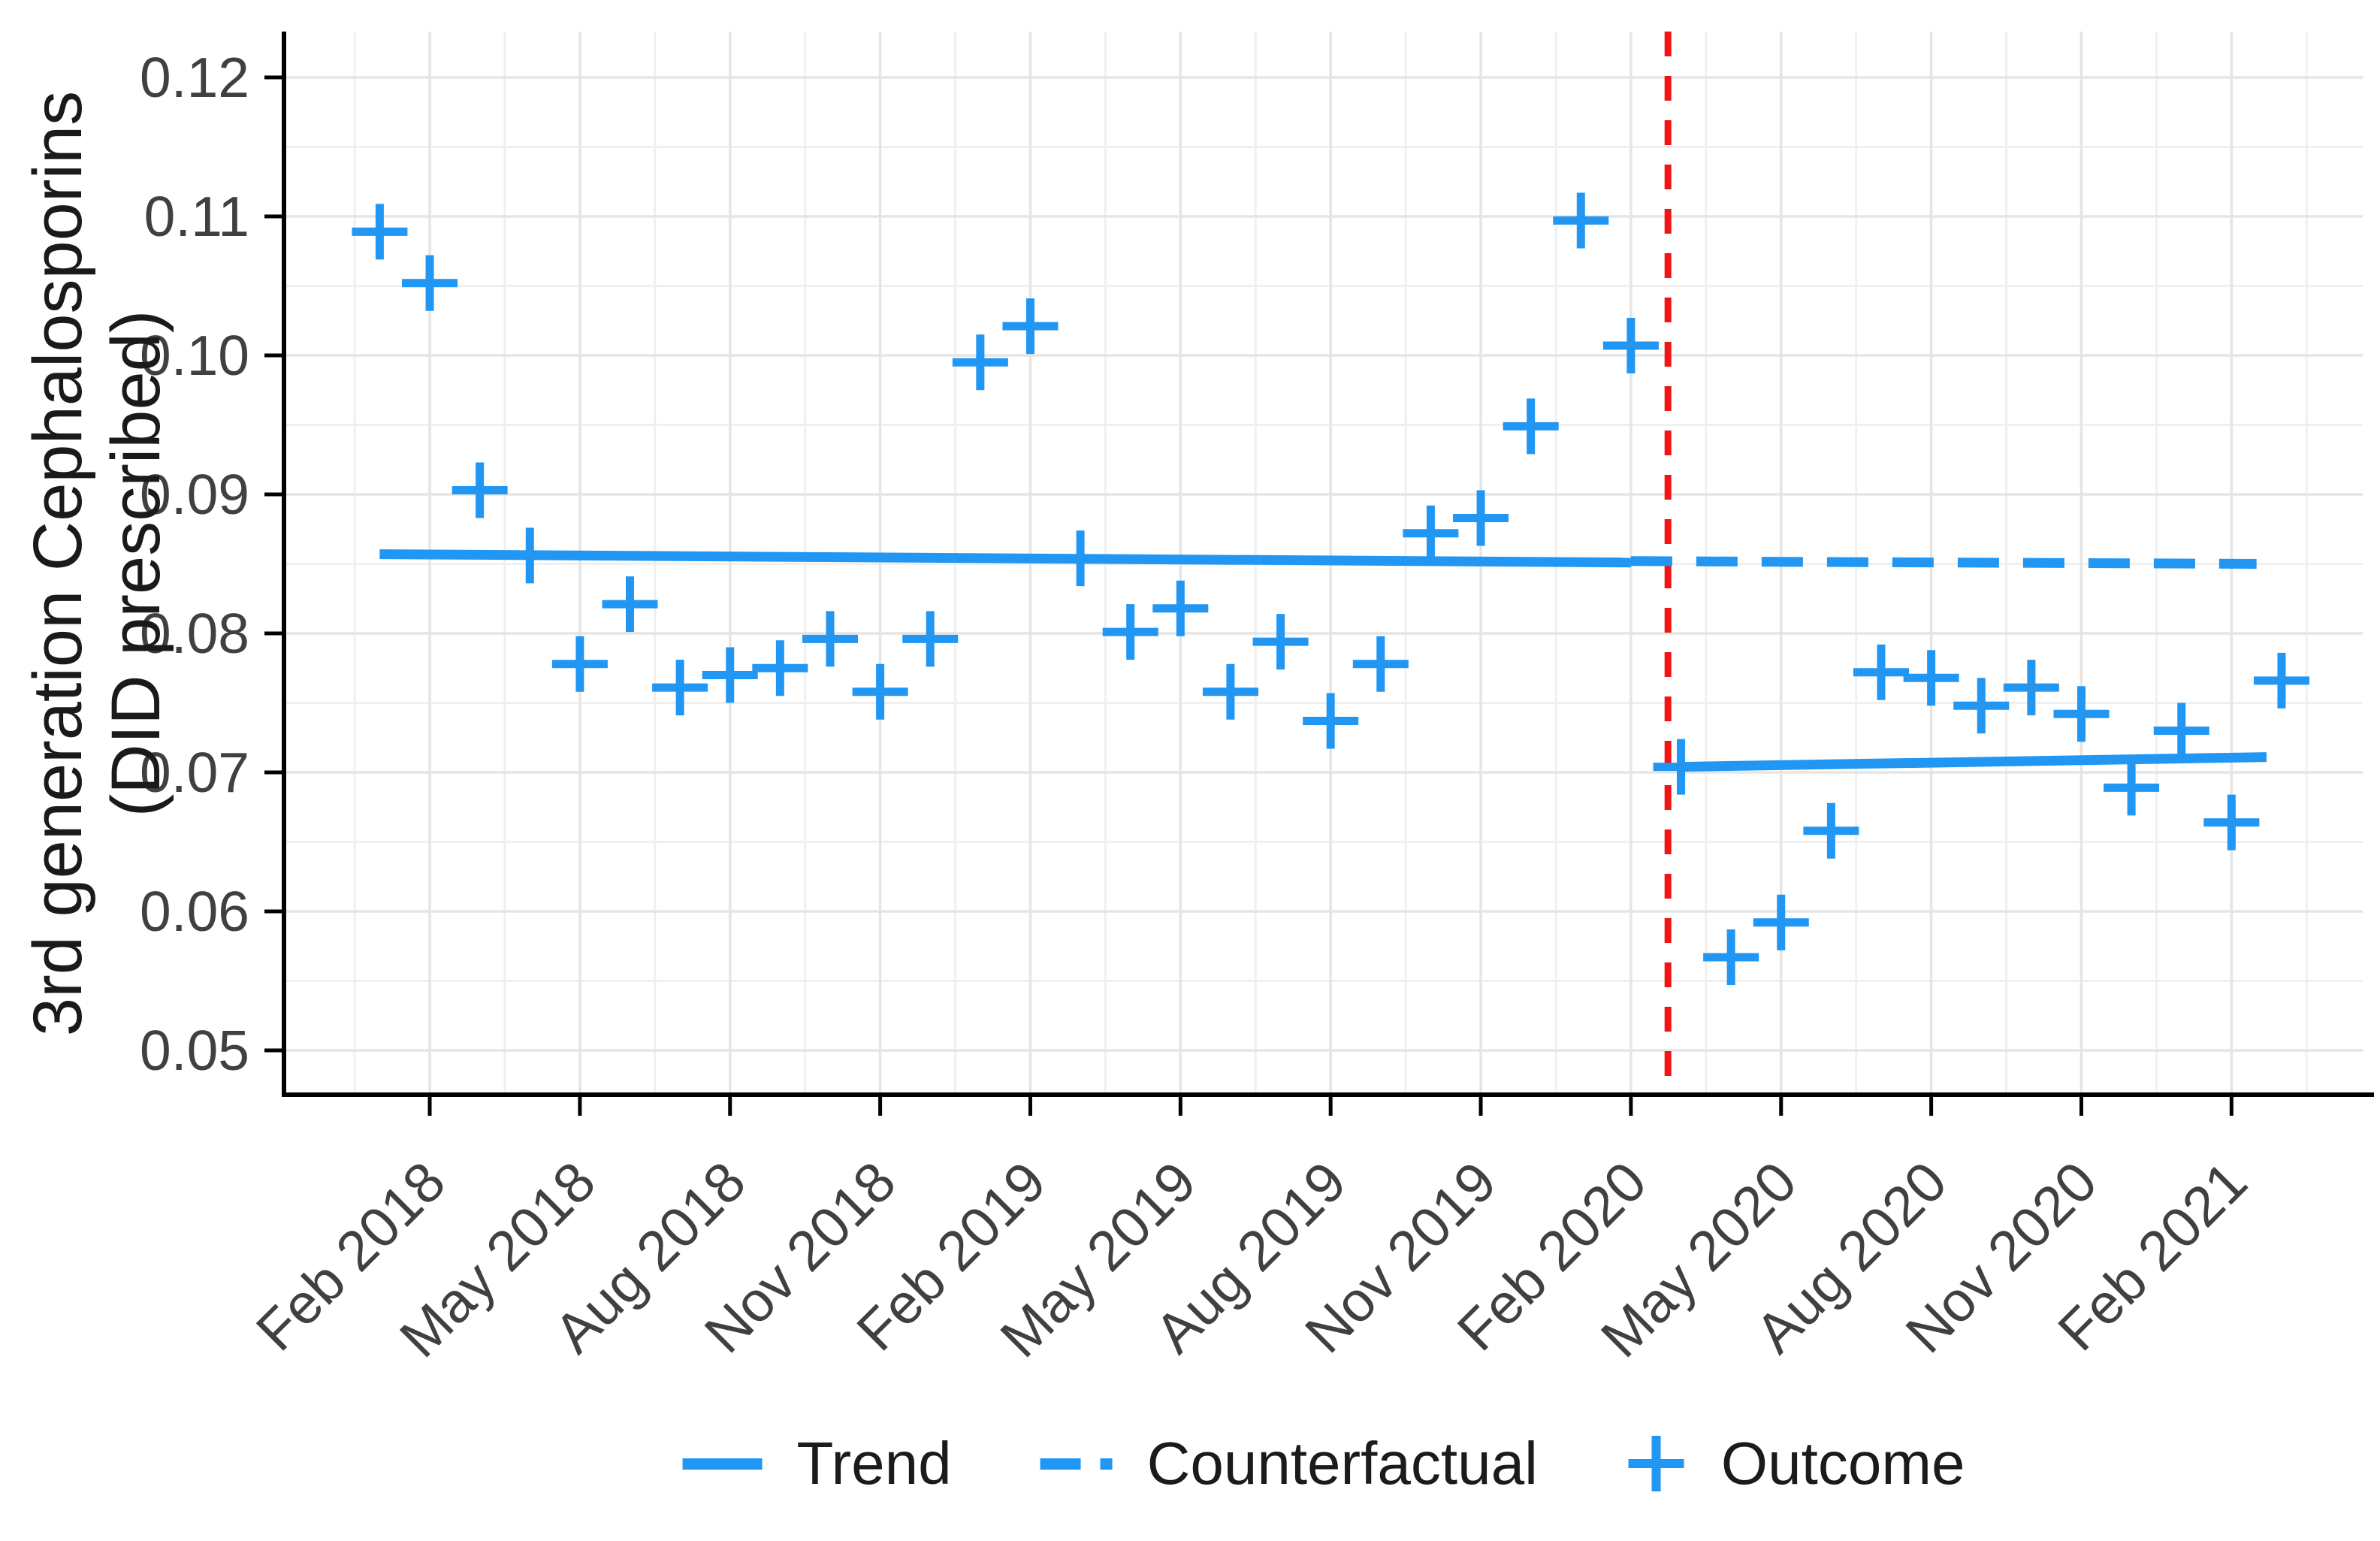  Describe the element at coordinates (1656, 1464) in the screenshot. I see `outcome-plus-swatch-icon` at that location.